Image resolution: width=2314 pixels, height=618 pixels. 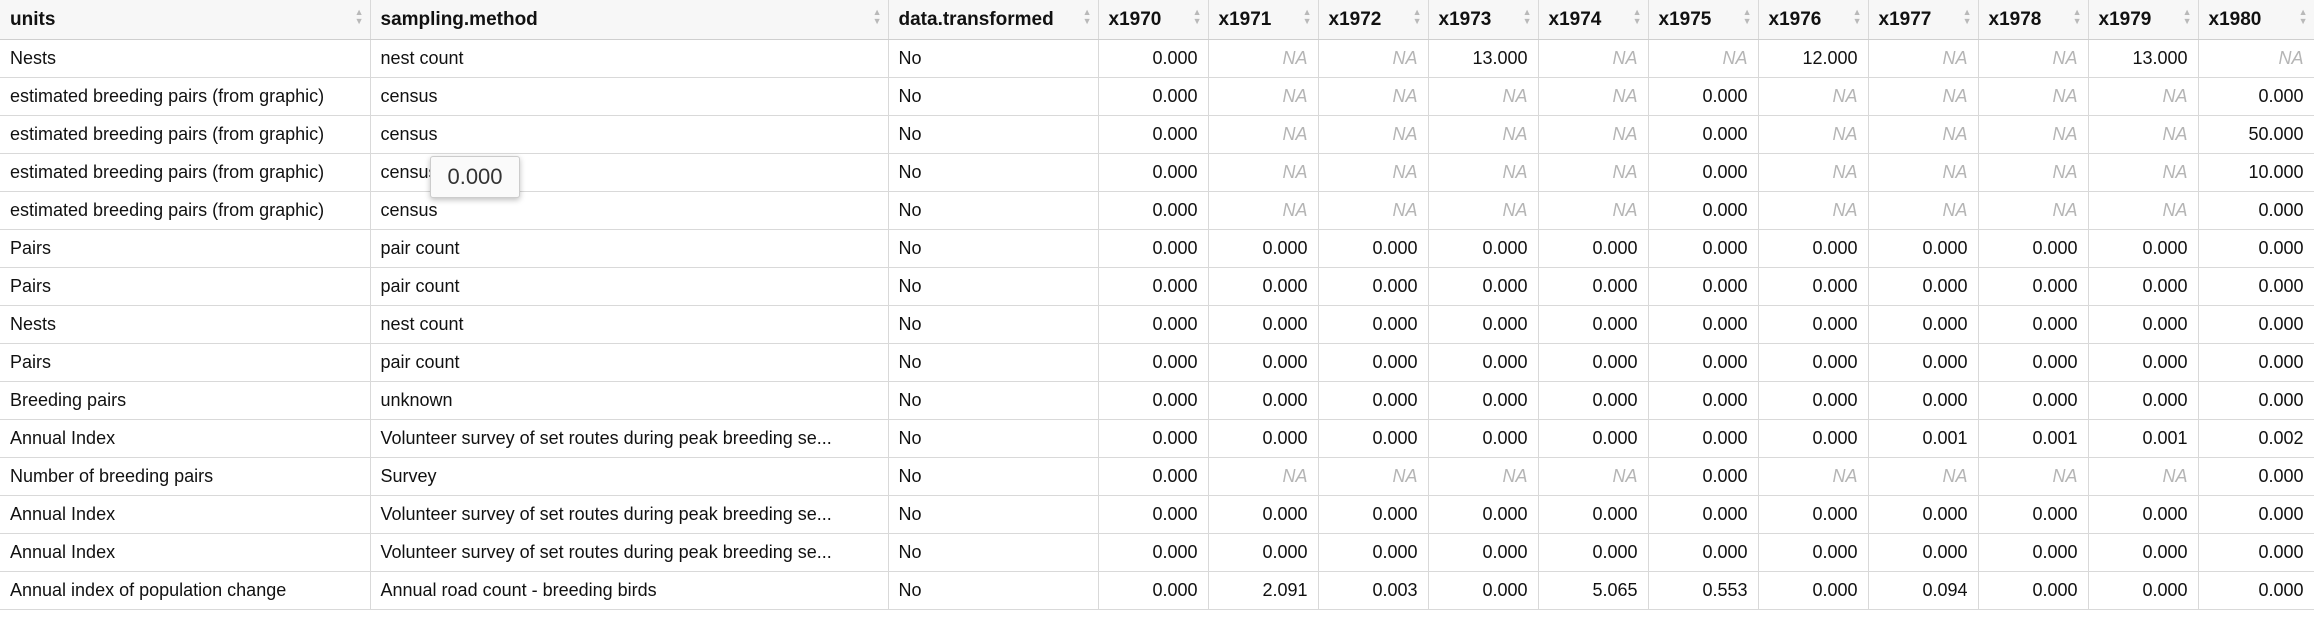 What do you see at coordinates (2143, 20) in the screenshot?
I see `column-header-x1979: x1979 ▲ ▼` at bounding box center [2143, 20].